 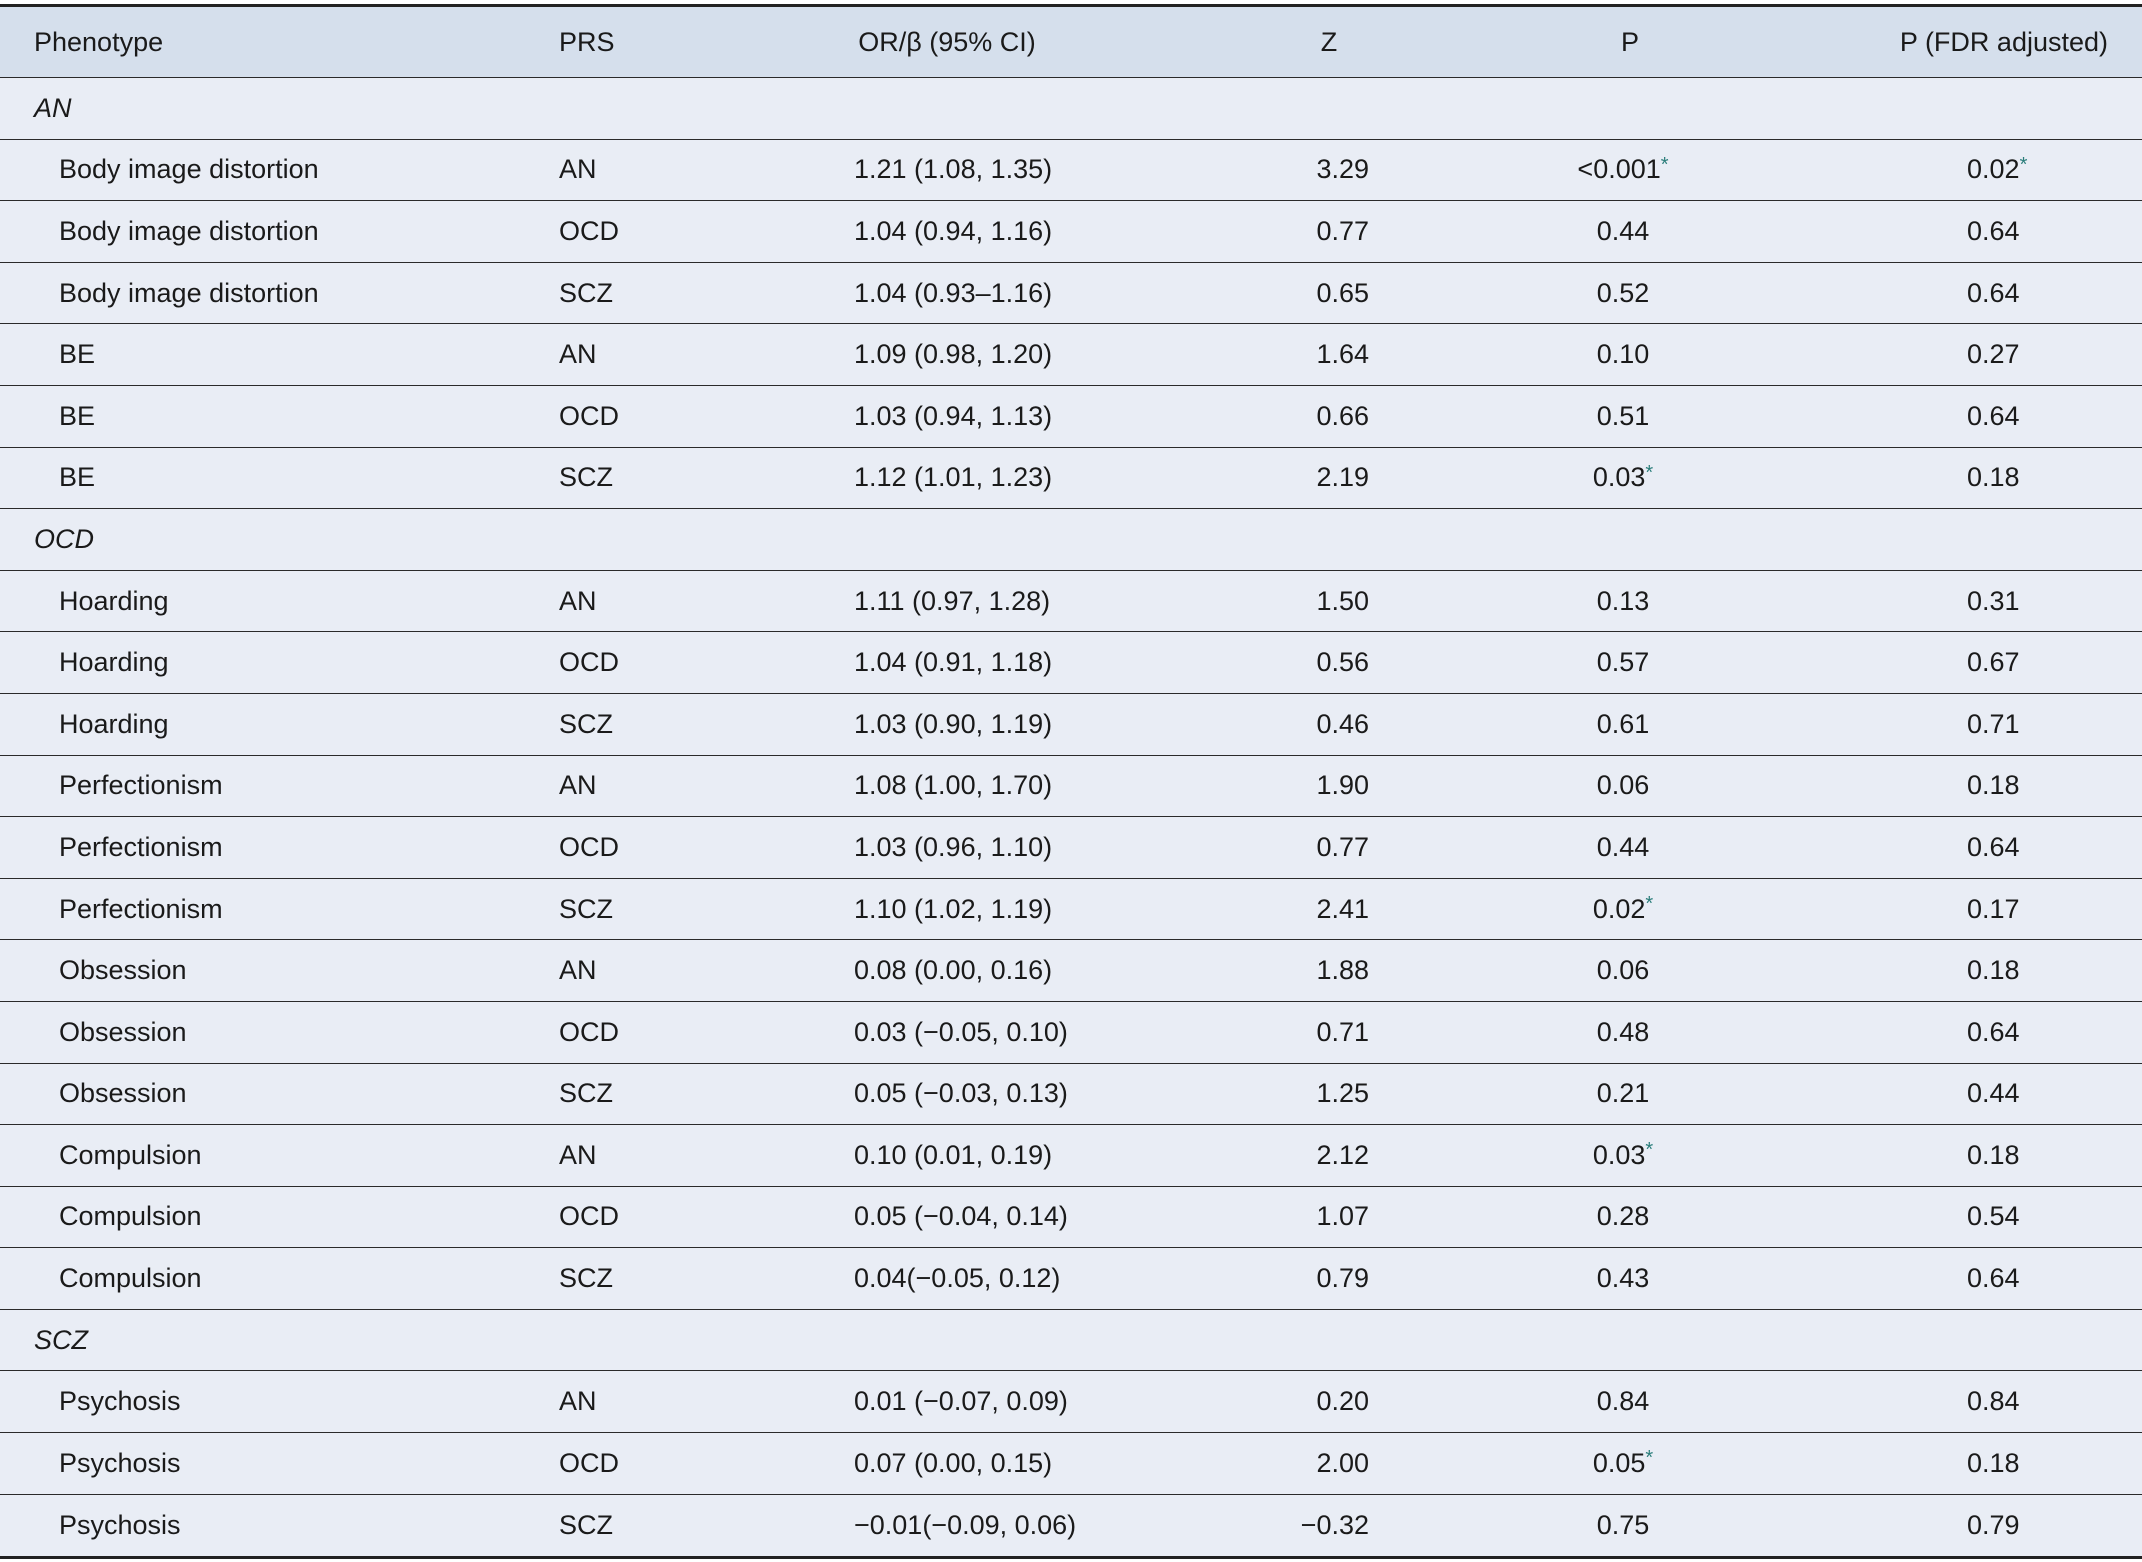 What do you see at coordinates (1071, 601) in the screenshot?
I see `table-row: Hoarding AN 1.11 (0.97, 1.28) 1.50 0.13 0.31` at bounding box center [1071, 601].